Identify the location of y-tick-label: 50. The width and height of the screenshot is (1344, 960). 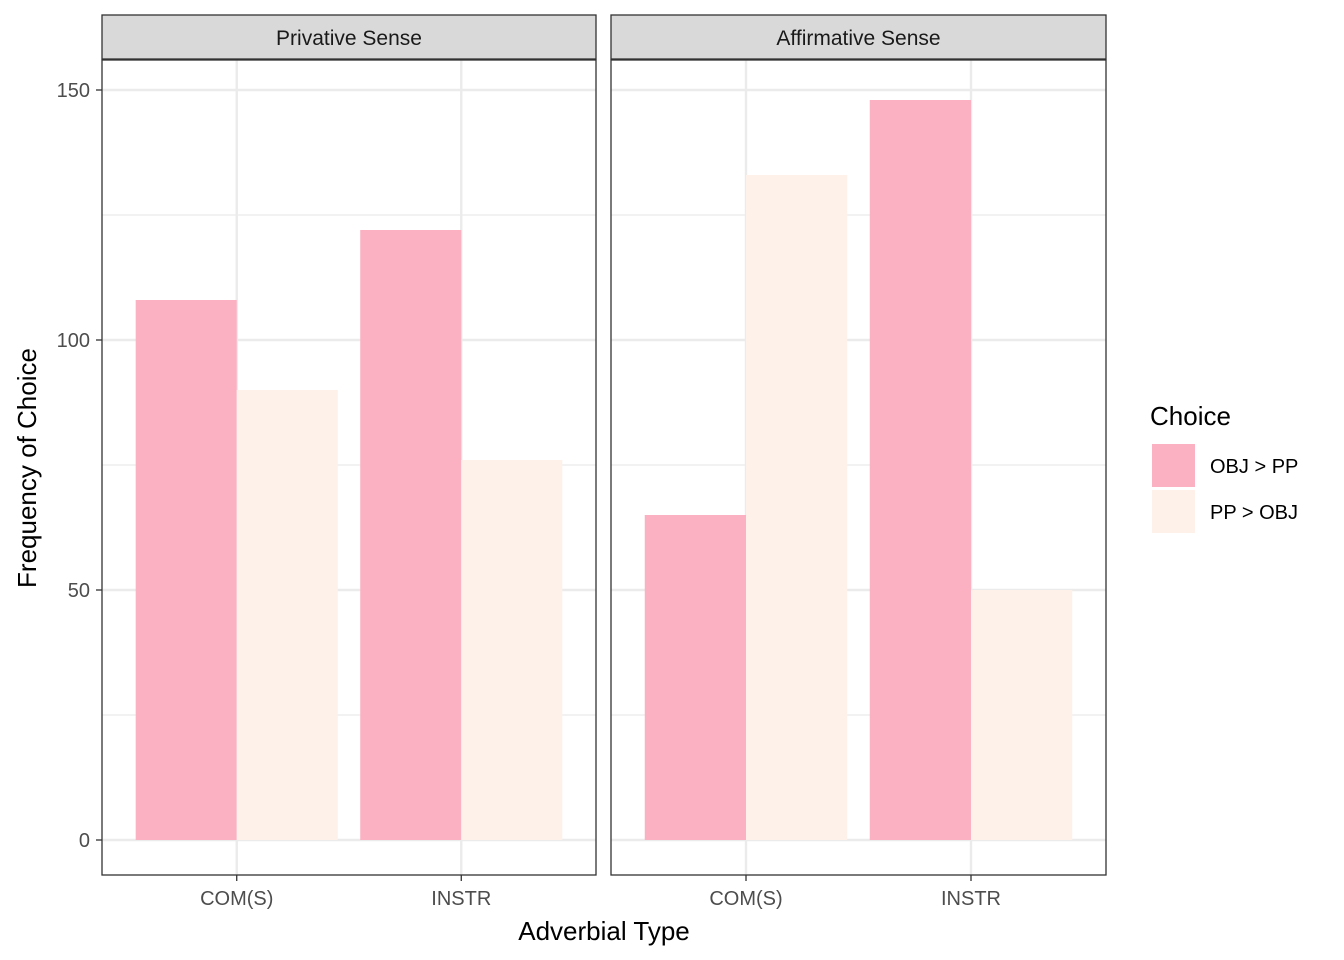
(79, 591).